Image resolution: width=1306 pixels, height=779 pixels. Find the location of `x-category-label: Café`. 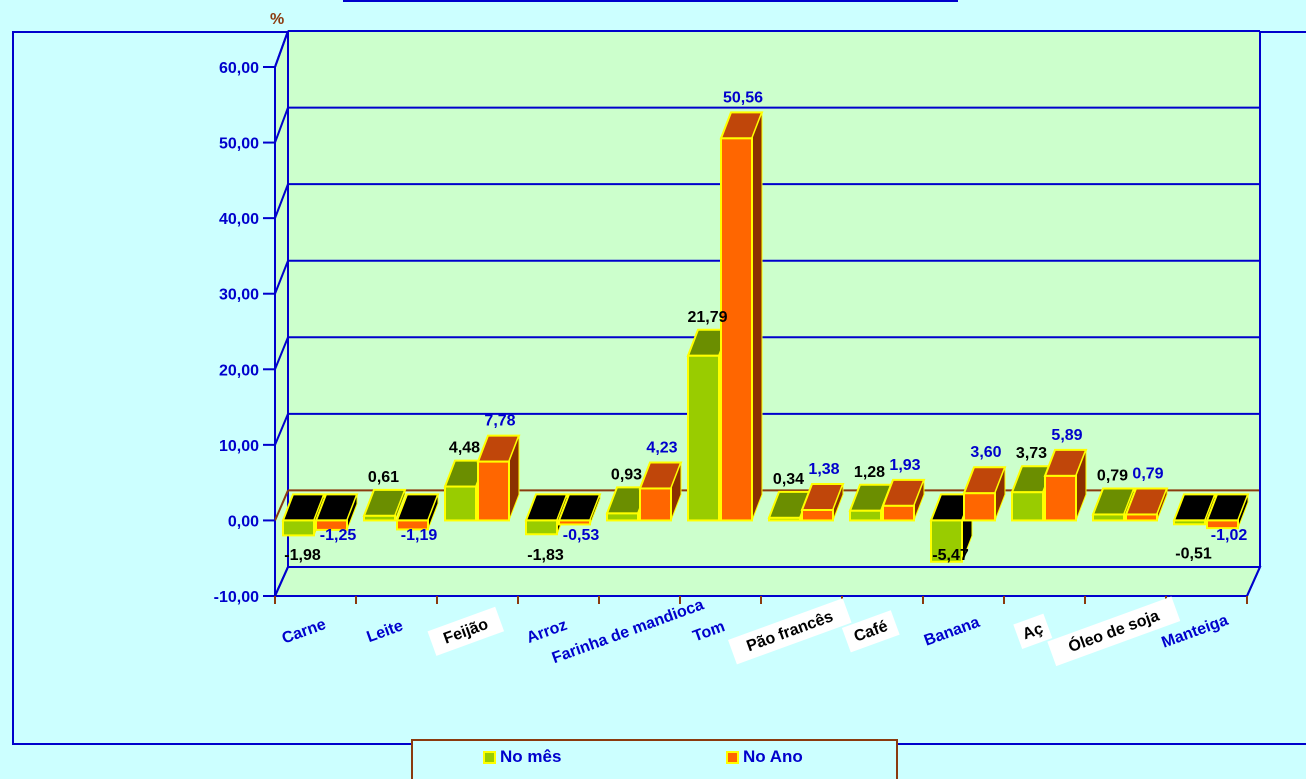

x-category-label: Café is located at coordinates (870, 631).